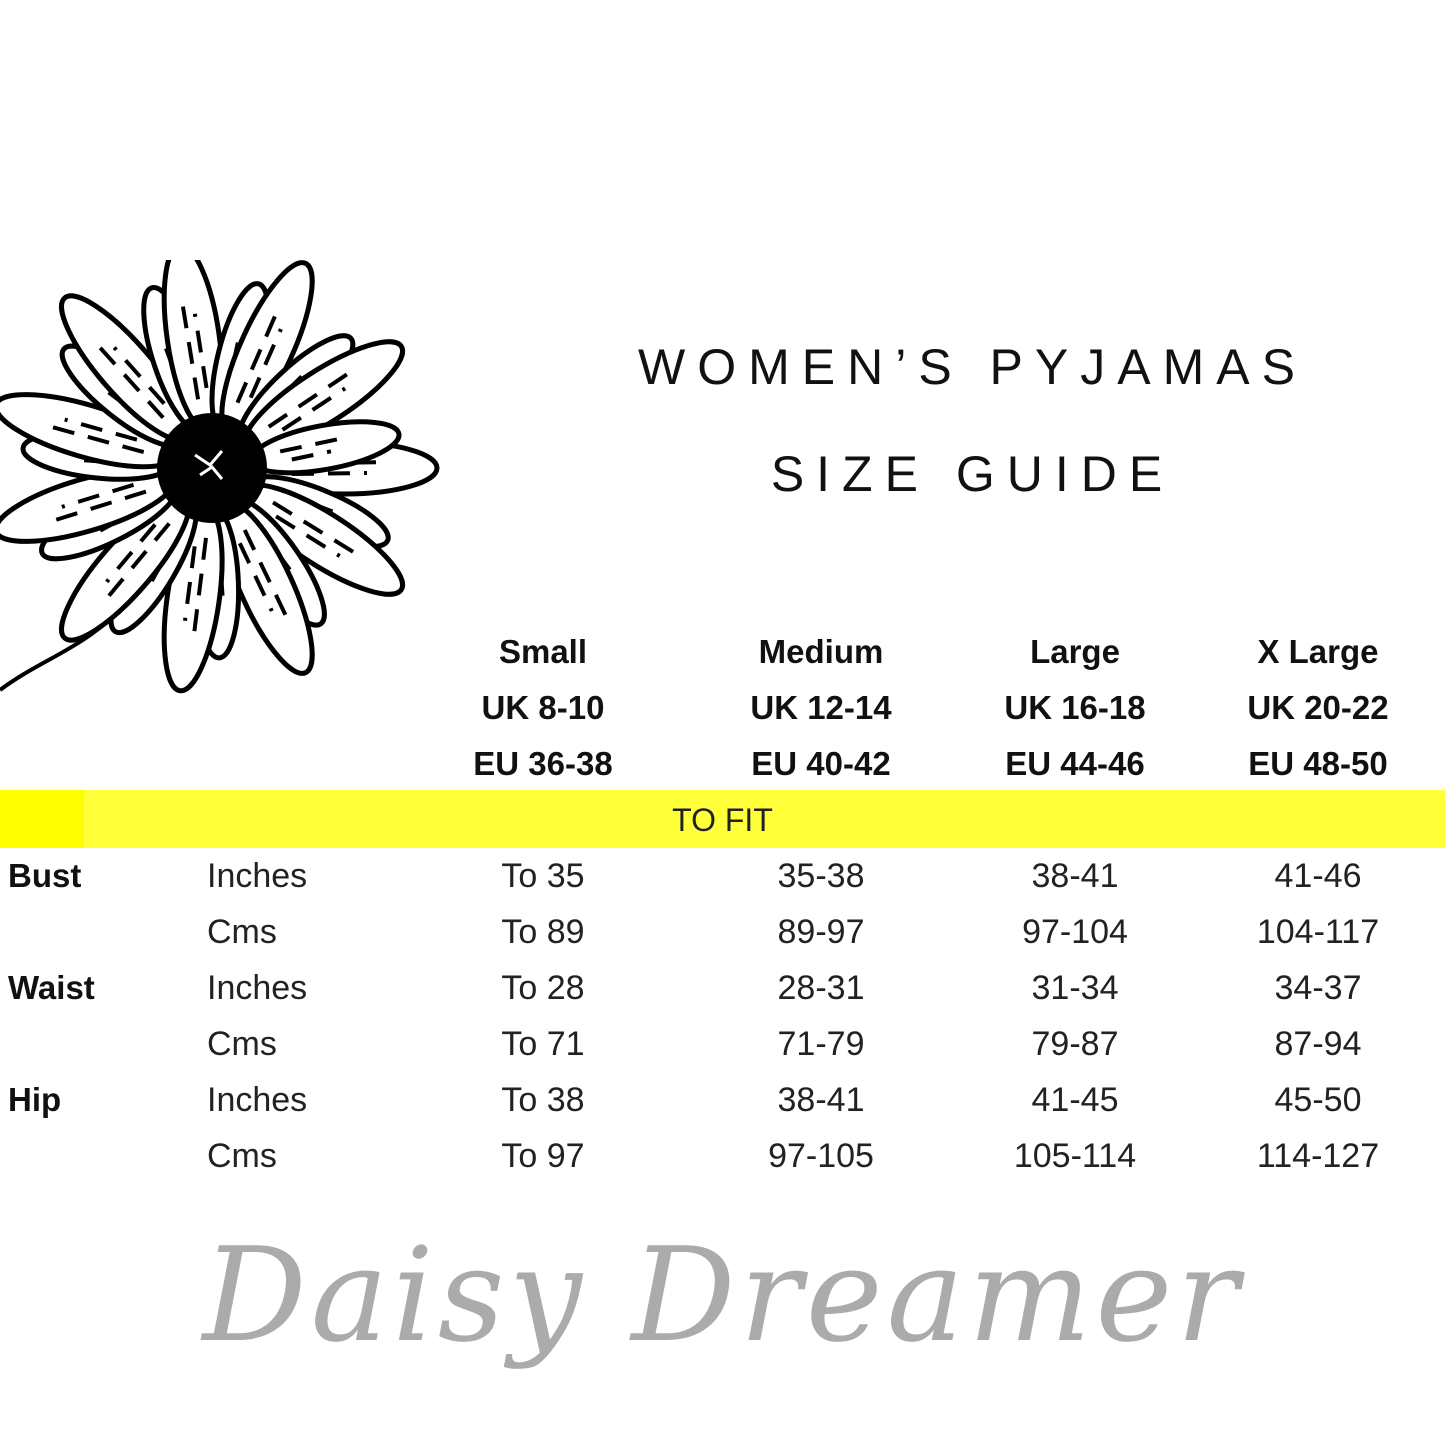 This screenshot has height=1445, width=1445. I want to click on table-cell: 45-50, so click(1318, 1100).